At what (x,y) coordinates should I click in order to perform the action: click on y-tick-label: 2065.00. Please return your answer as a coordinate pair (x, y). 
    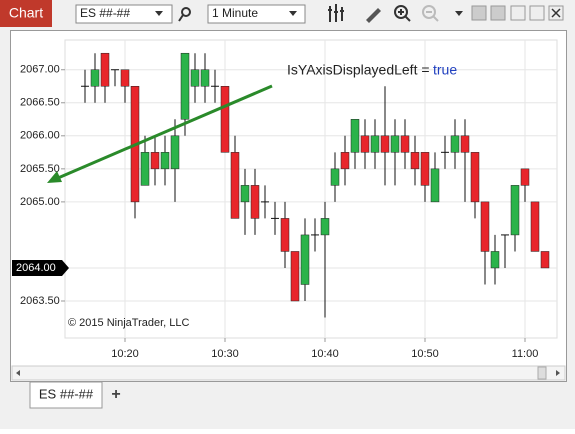
    Looking at the image, I should click on (40, 202).